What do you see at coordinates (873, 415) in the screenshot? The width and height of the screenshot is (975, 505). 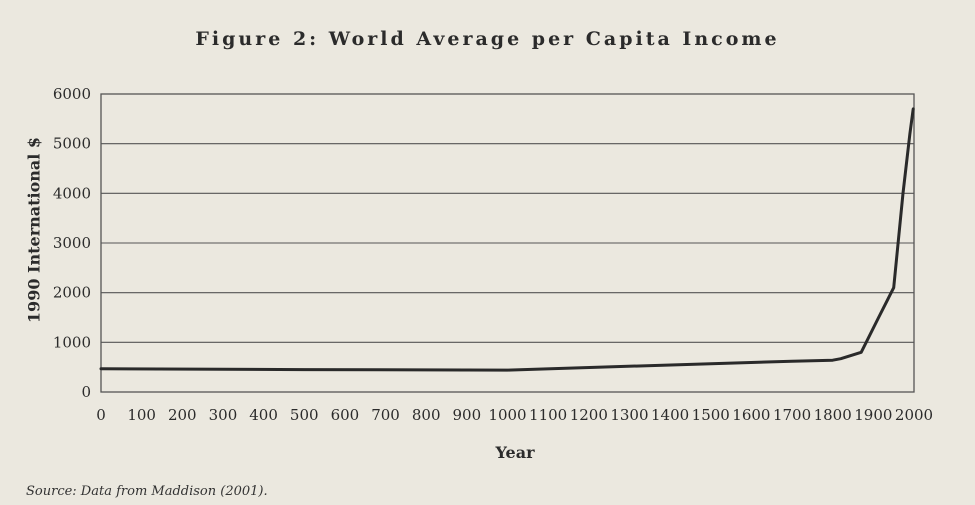 I see `x-tick-label: 1900` at bounding box center [873, 415].